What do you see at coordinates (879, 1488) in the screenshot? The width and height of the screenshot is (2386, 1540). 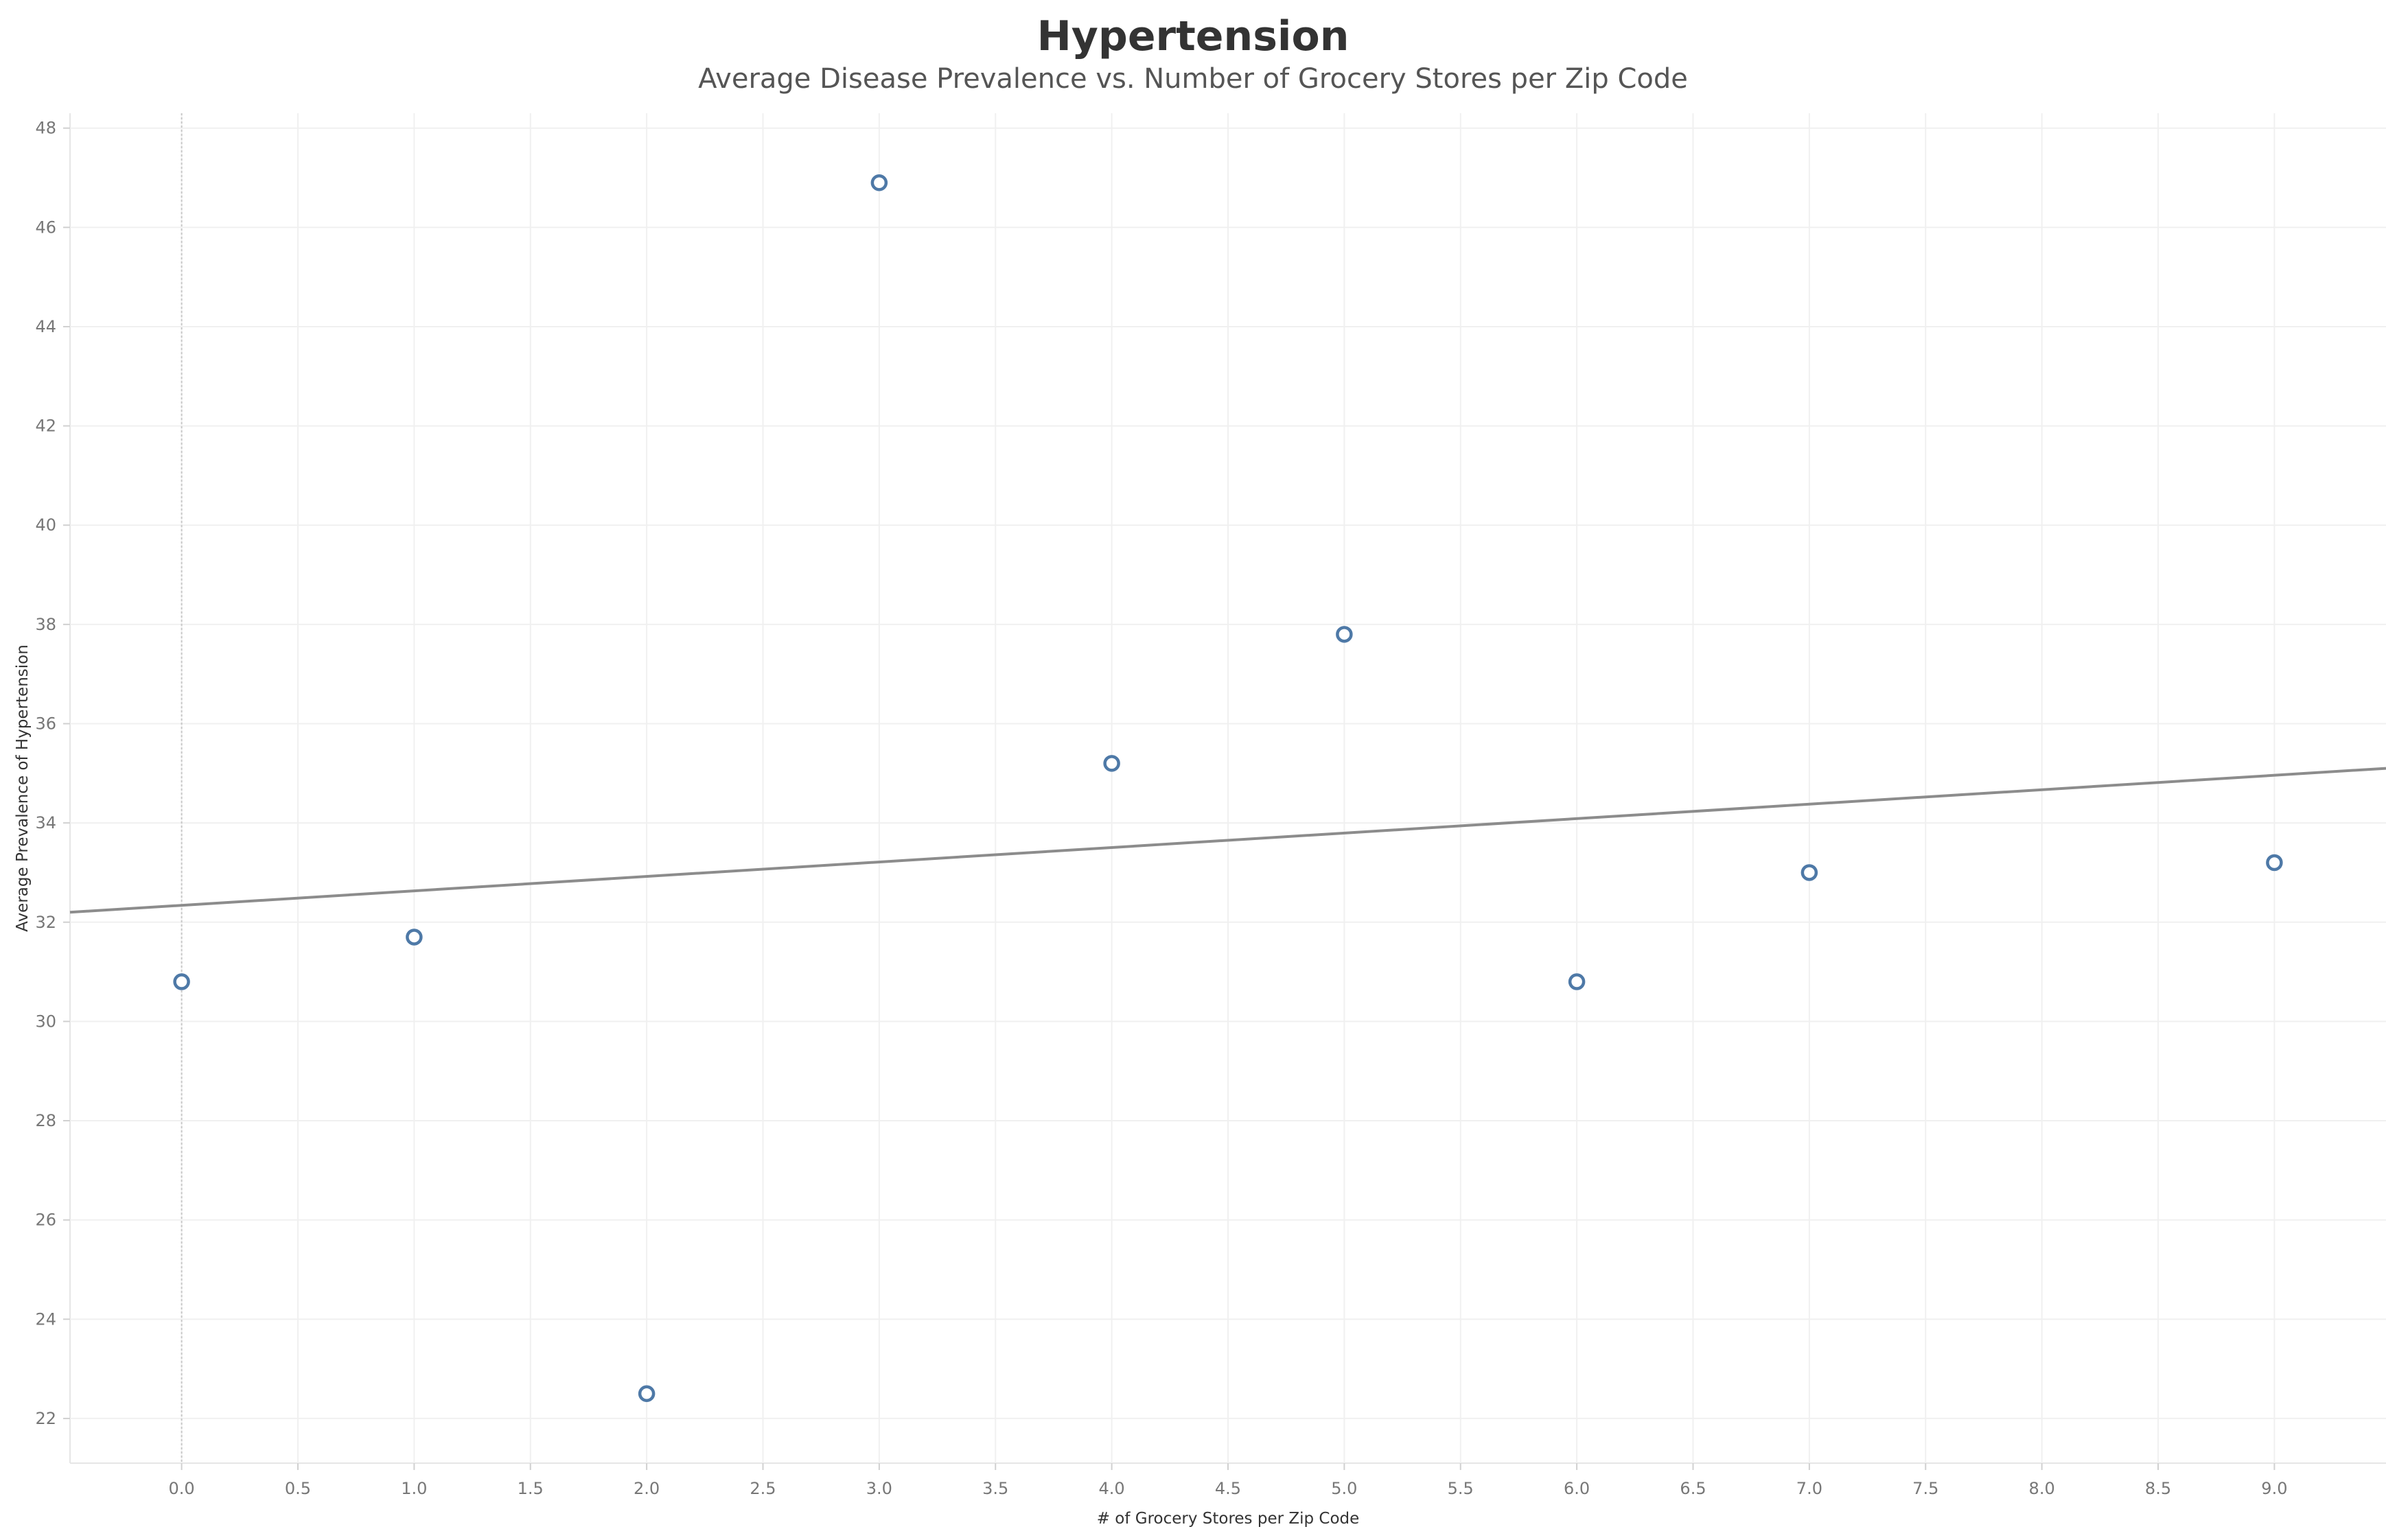 I see `x-tick-label: 3.0` at bounding box center [879, 1488].